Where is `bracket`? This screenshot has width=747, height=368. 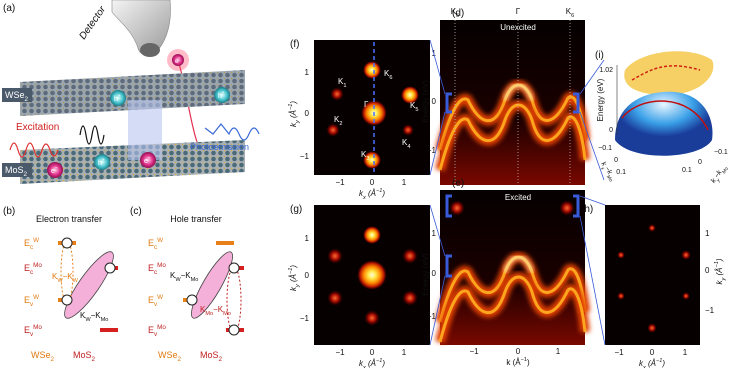 bracket is located at coordinates (448, 103).